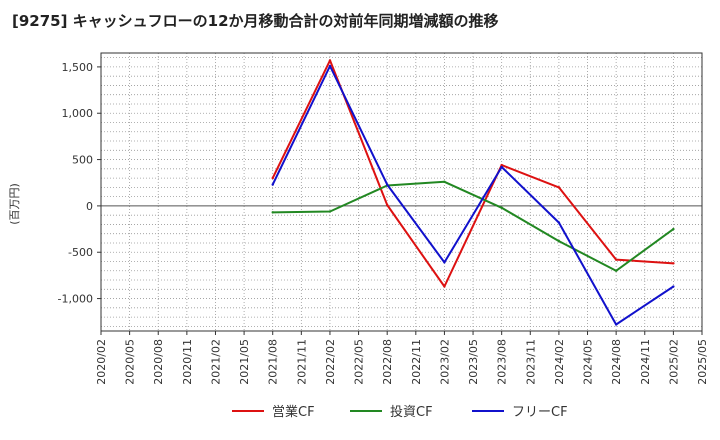 The width and height of the screenshot is (720, 440). I want to click on chart-title: [9275] キャッシュフローの12か月移動合計の対前年同期増減額の推移, so click(255, 21).